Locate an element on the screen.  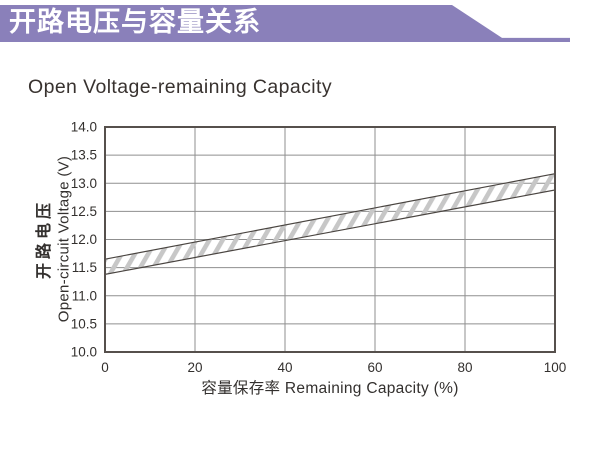
x-tick-label: 60 is located at coordinates (374, 367).